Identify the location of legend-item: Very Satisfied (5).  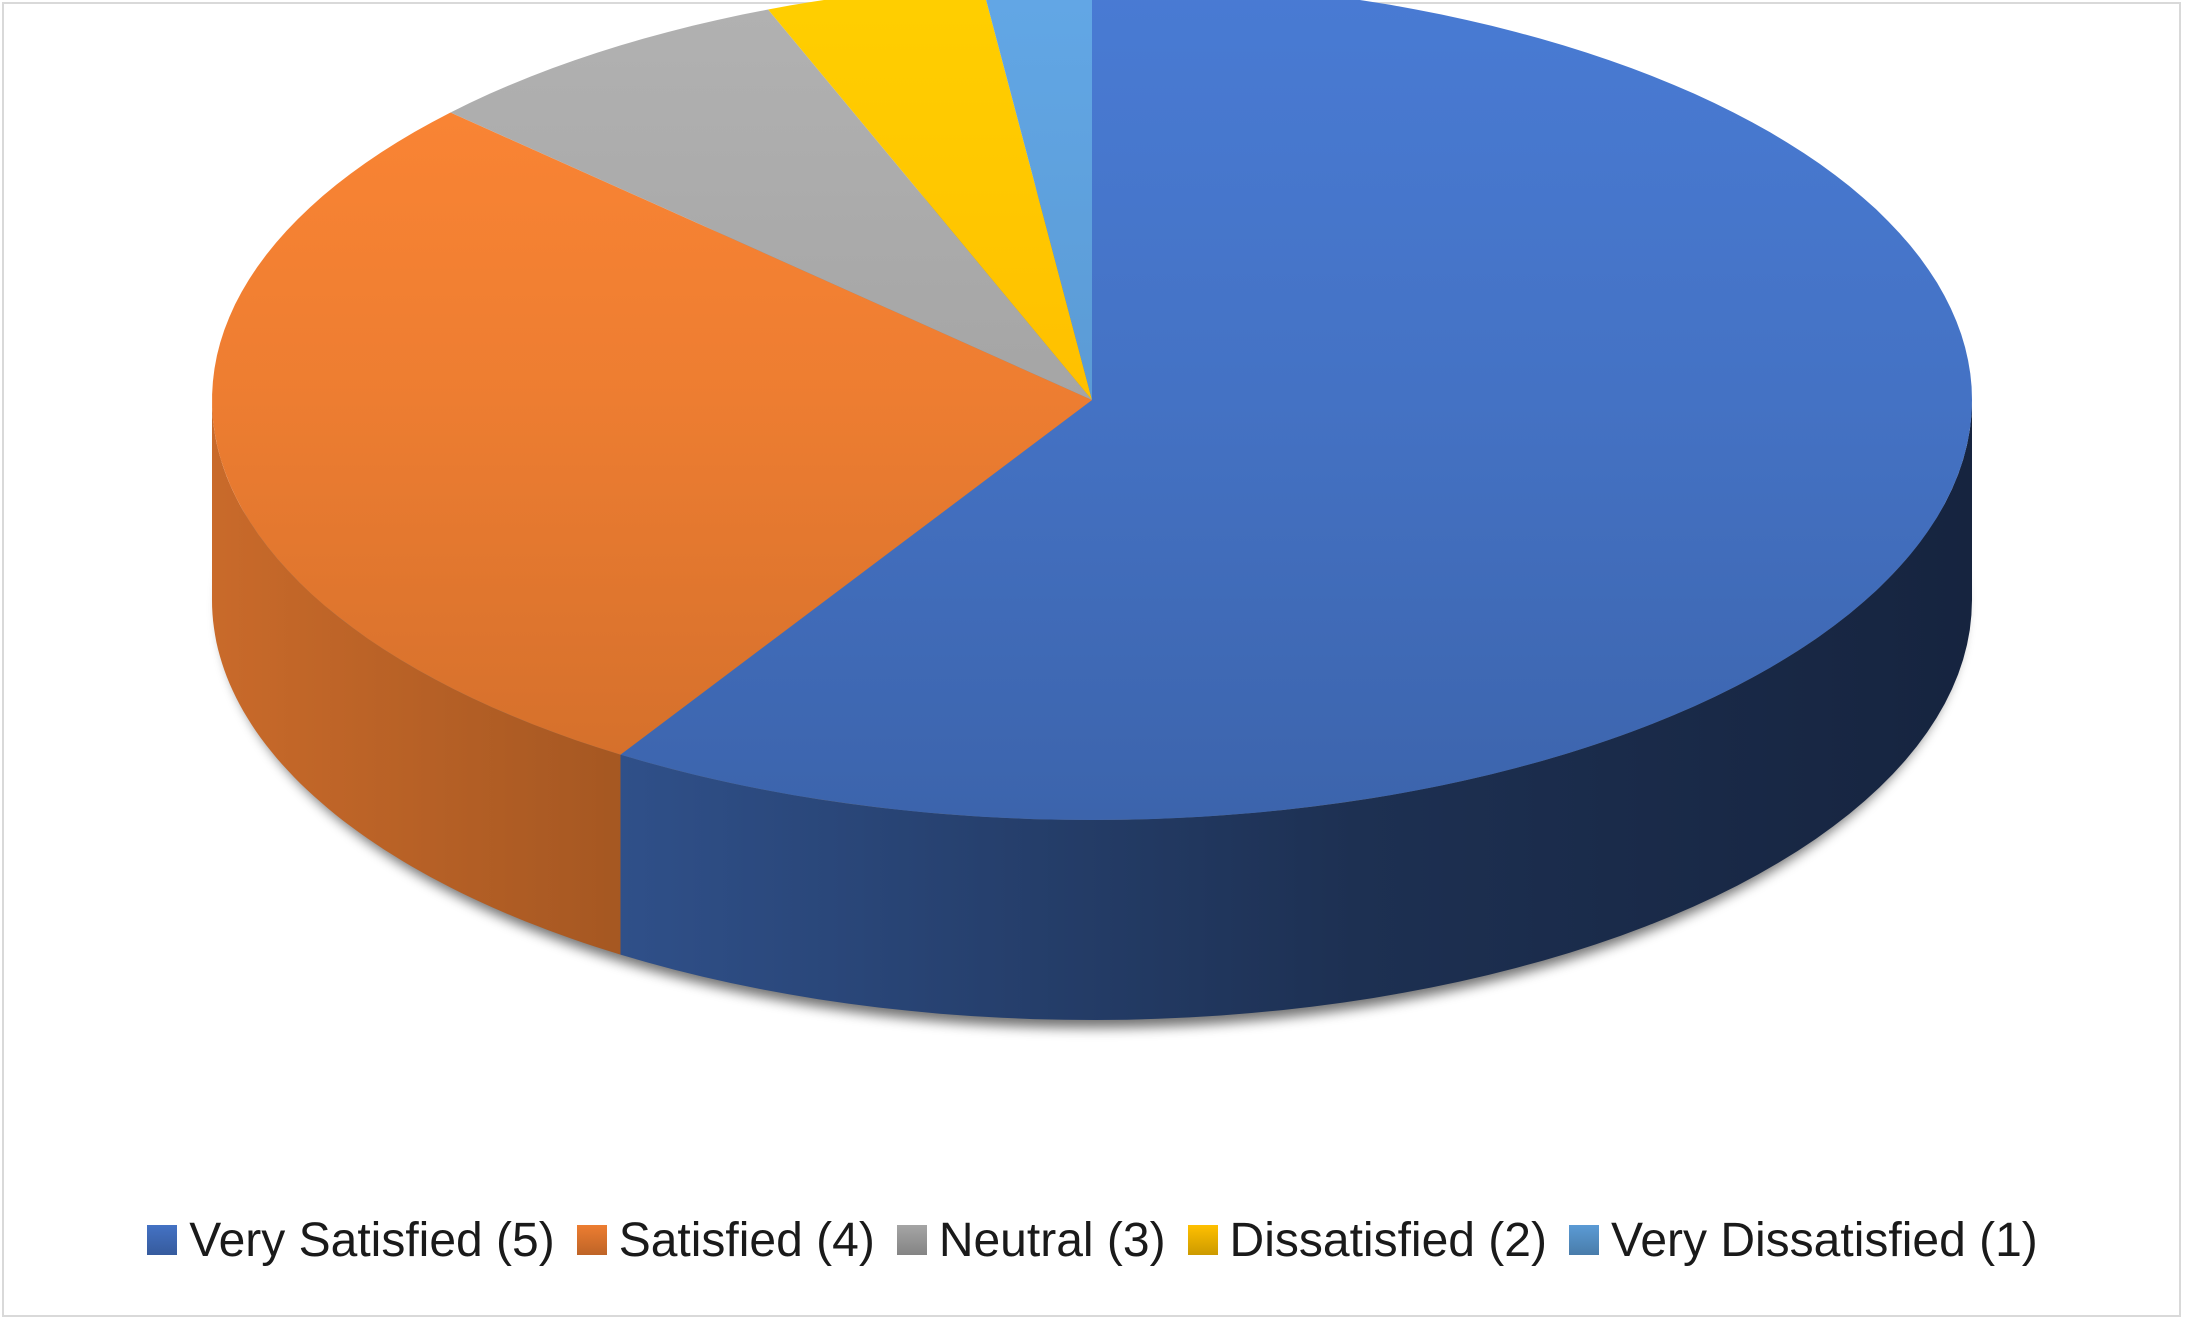
(351, 1240).